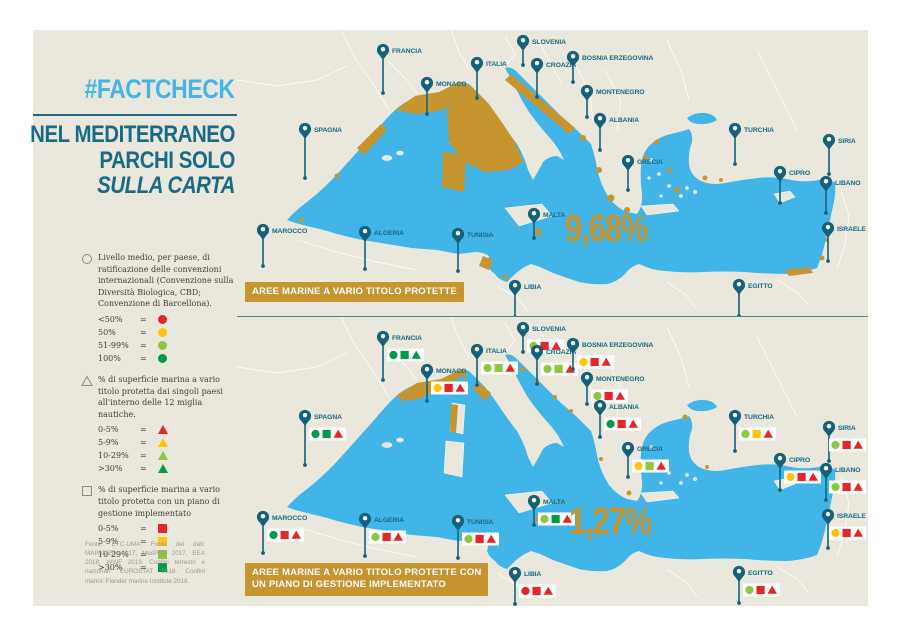 This screenshot has width=900, height=636. Describe the element at coordinates (496, 351) in the screenshot. I see `pin-label: ITALIA` at that location.